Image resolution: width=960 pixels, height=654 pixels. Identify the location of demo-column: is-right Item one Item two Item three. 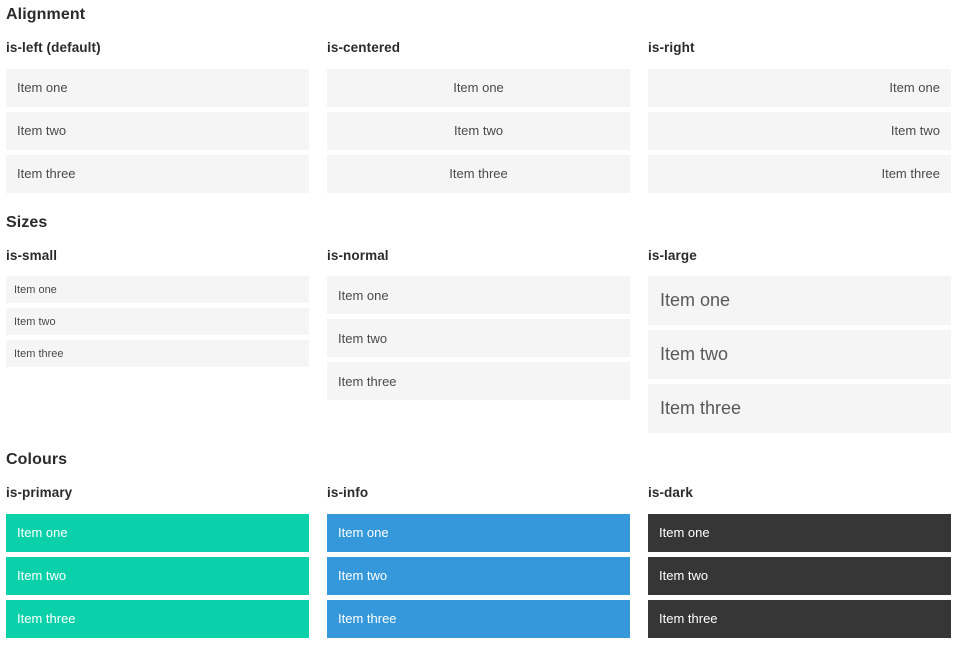
(799, 116).